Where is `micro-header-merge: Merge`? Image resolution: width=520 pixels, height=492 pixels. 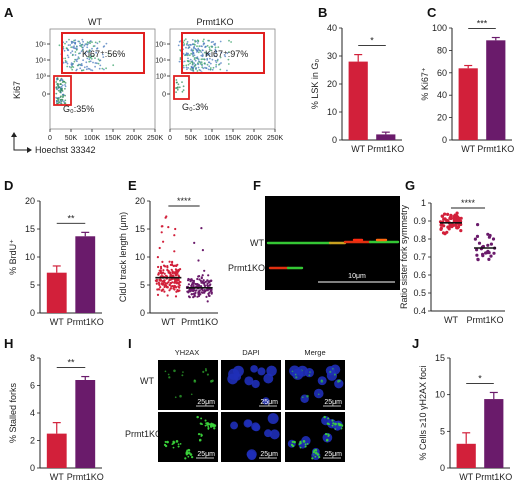
micro-header-merge: Merge is located at coordinates (314, 352).